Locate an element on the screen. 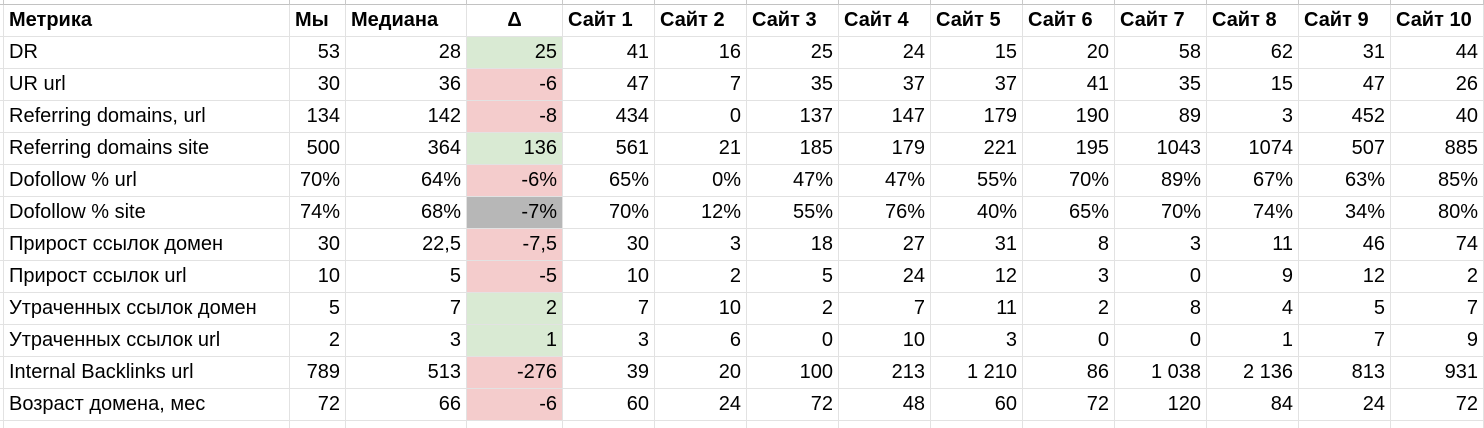 The height and width of the screenshot is (428, 1484). metric-label-cell: Утраченных ссылок url is located at coordinates (147, 341).